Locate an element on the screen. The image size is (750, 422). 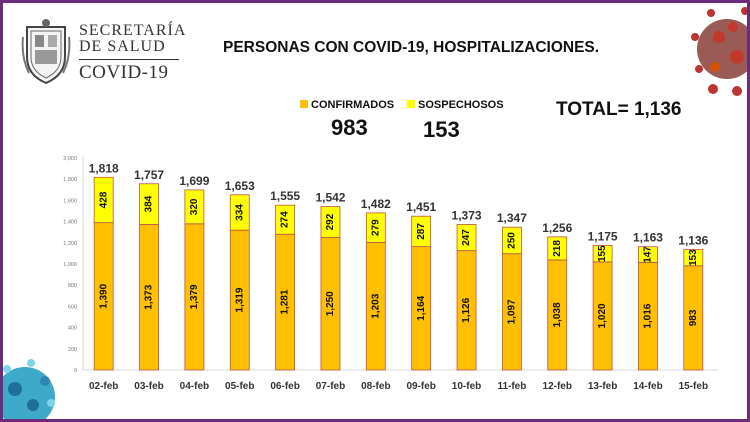
data-label-confirmados: 1,038 is located at coordinates (557, 314).